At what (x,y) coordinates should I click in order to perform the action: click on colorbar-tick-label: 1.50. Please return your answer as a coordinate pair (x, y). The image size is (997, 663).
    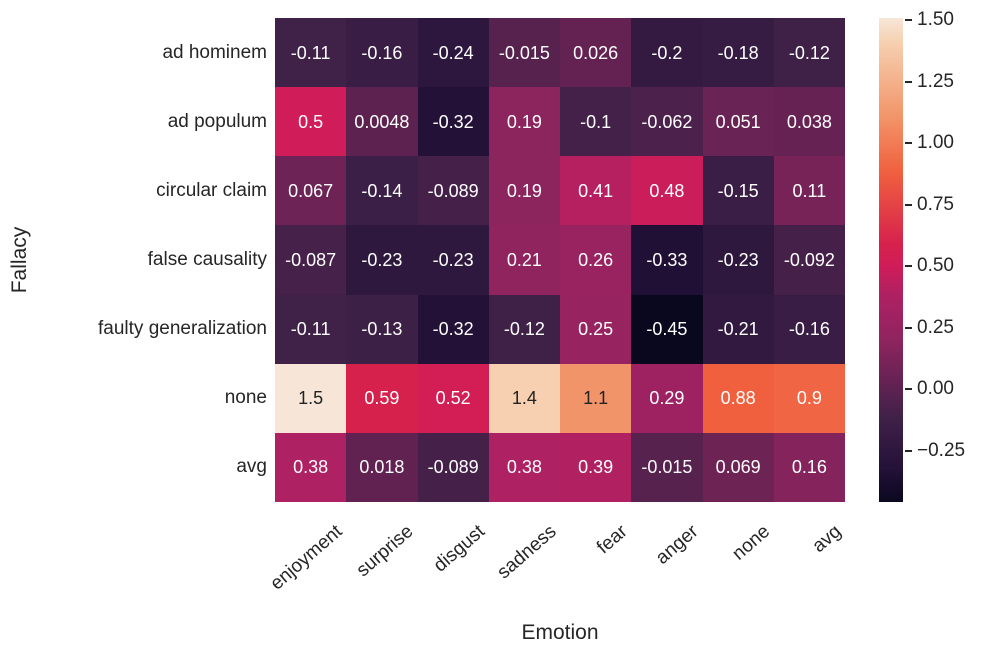
    Looking at the image, I should click on (935, 19).